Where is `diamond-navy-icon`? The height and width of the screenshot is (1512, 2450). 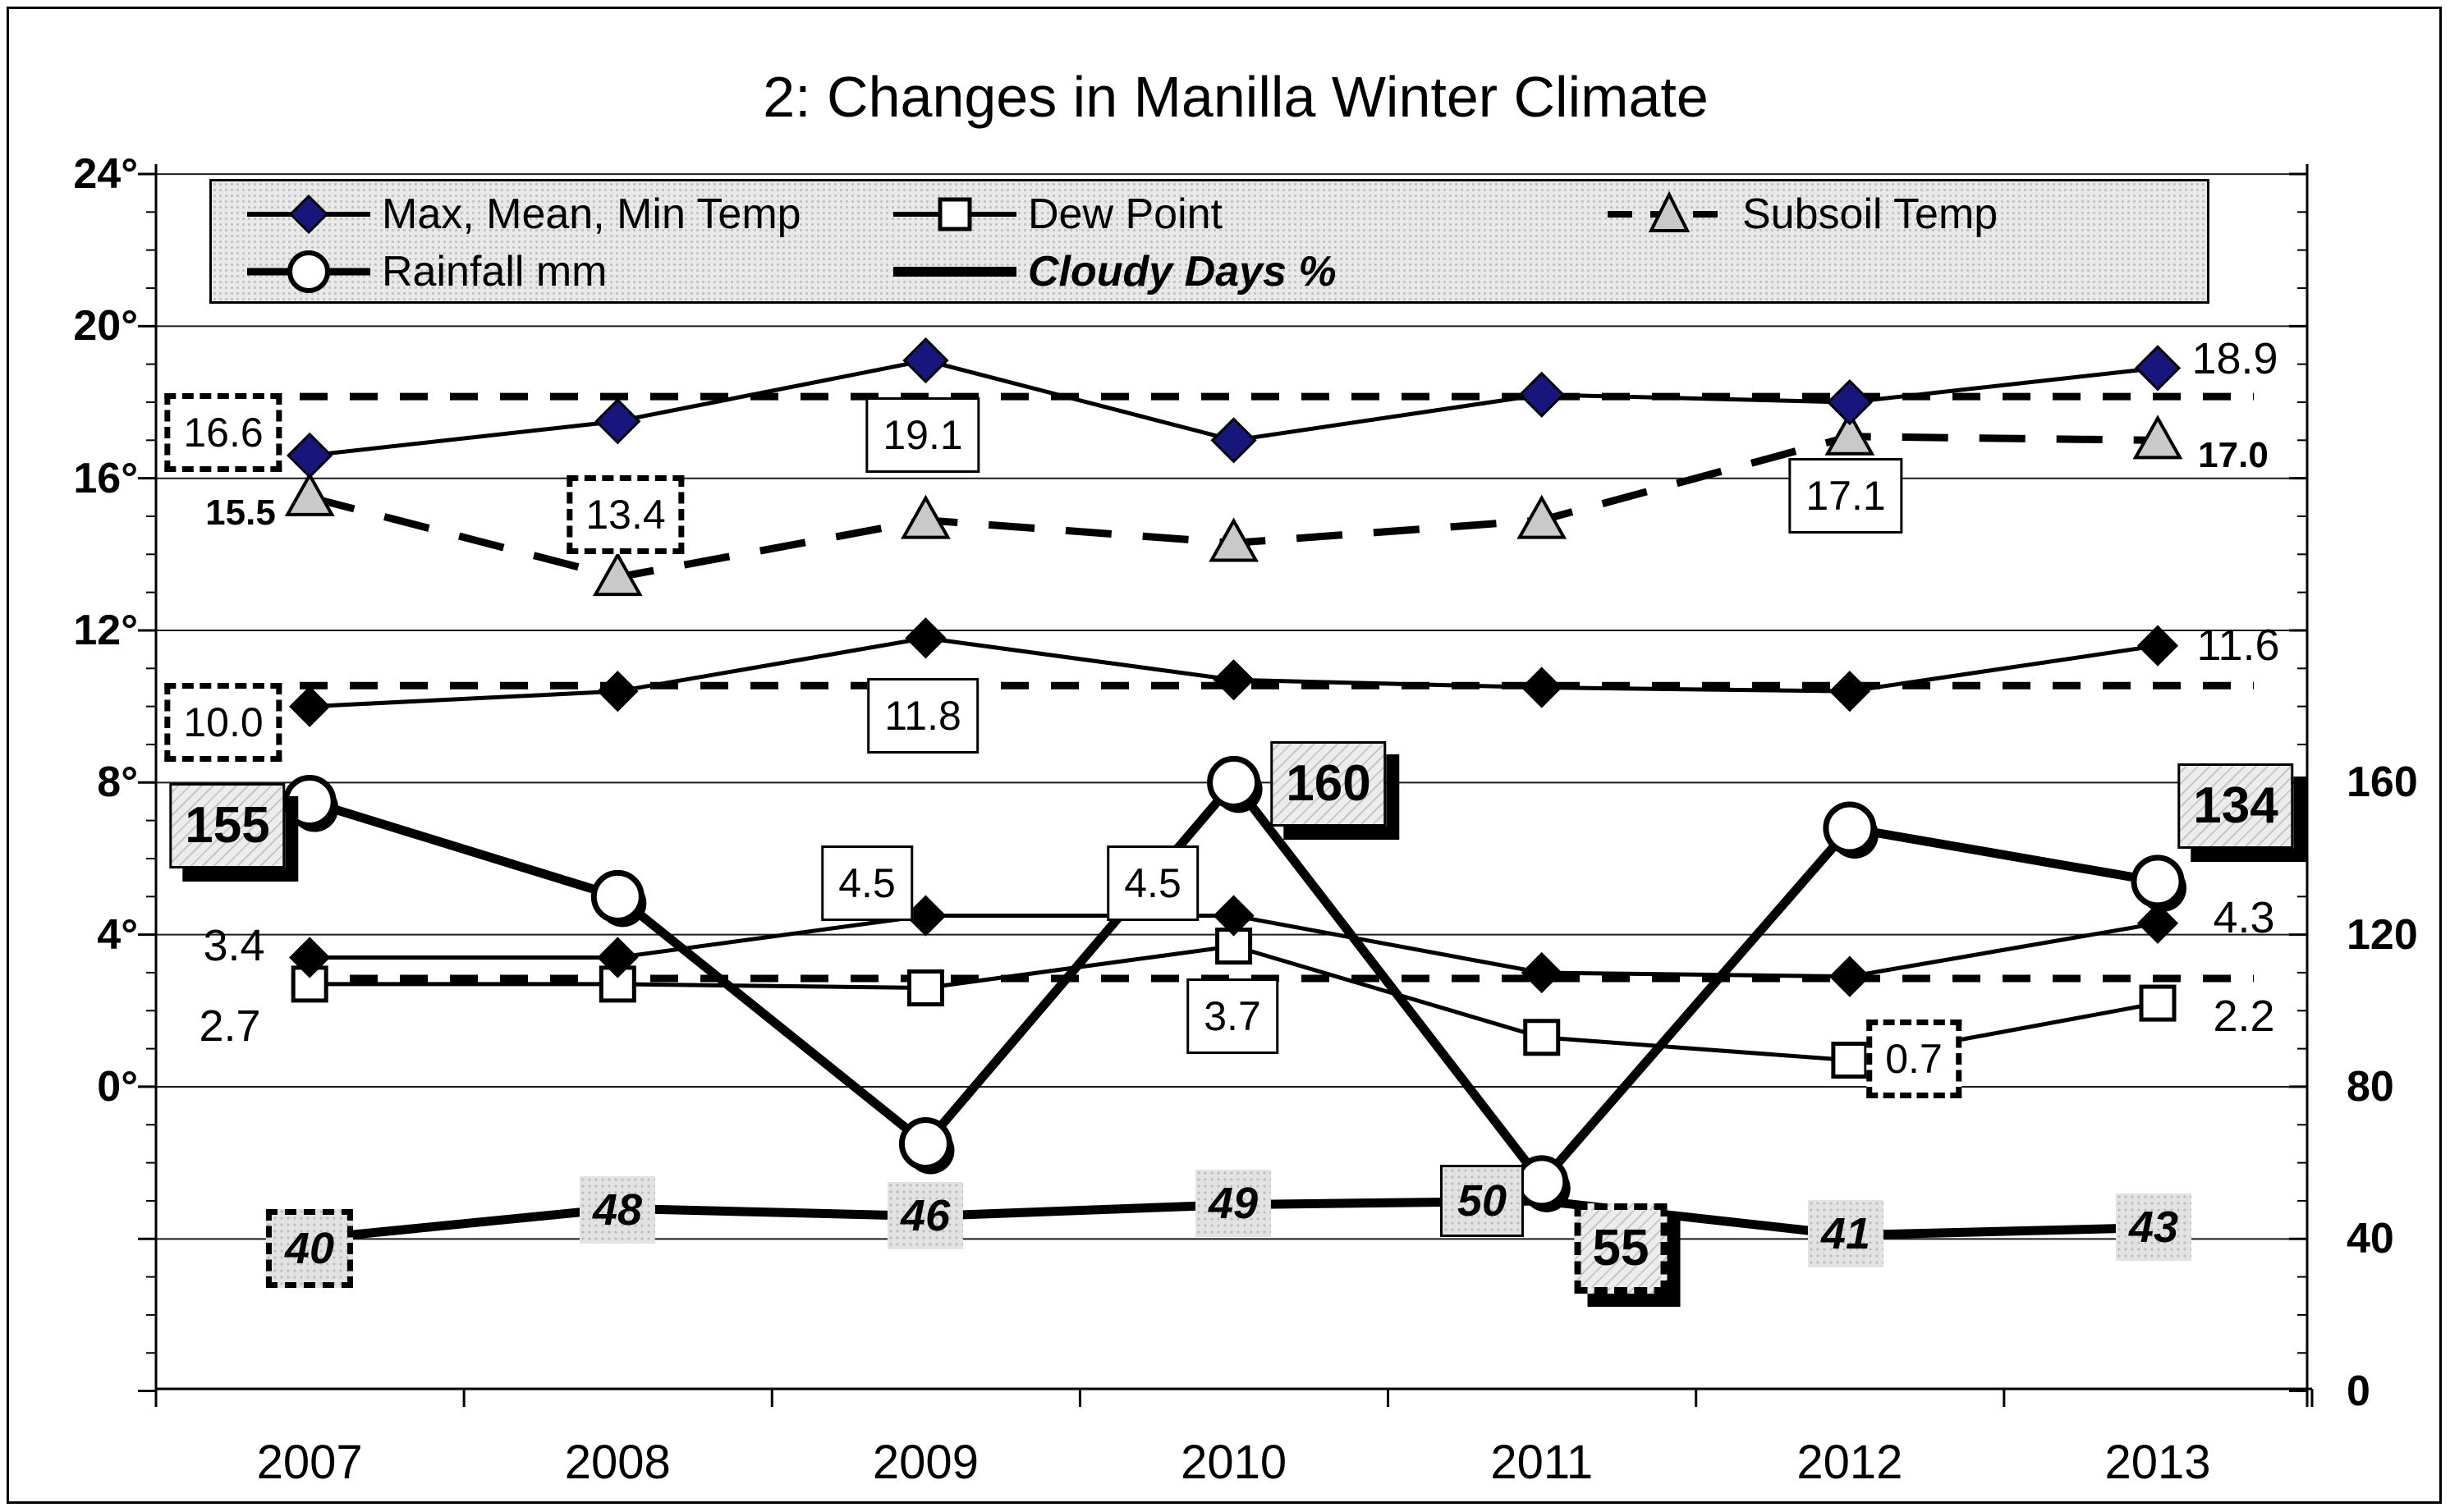 diamond-navy-icon is located at coordinates (308, 214).